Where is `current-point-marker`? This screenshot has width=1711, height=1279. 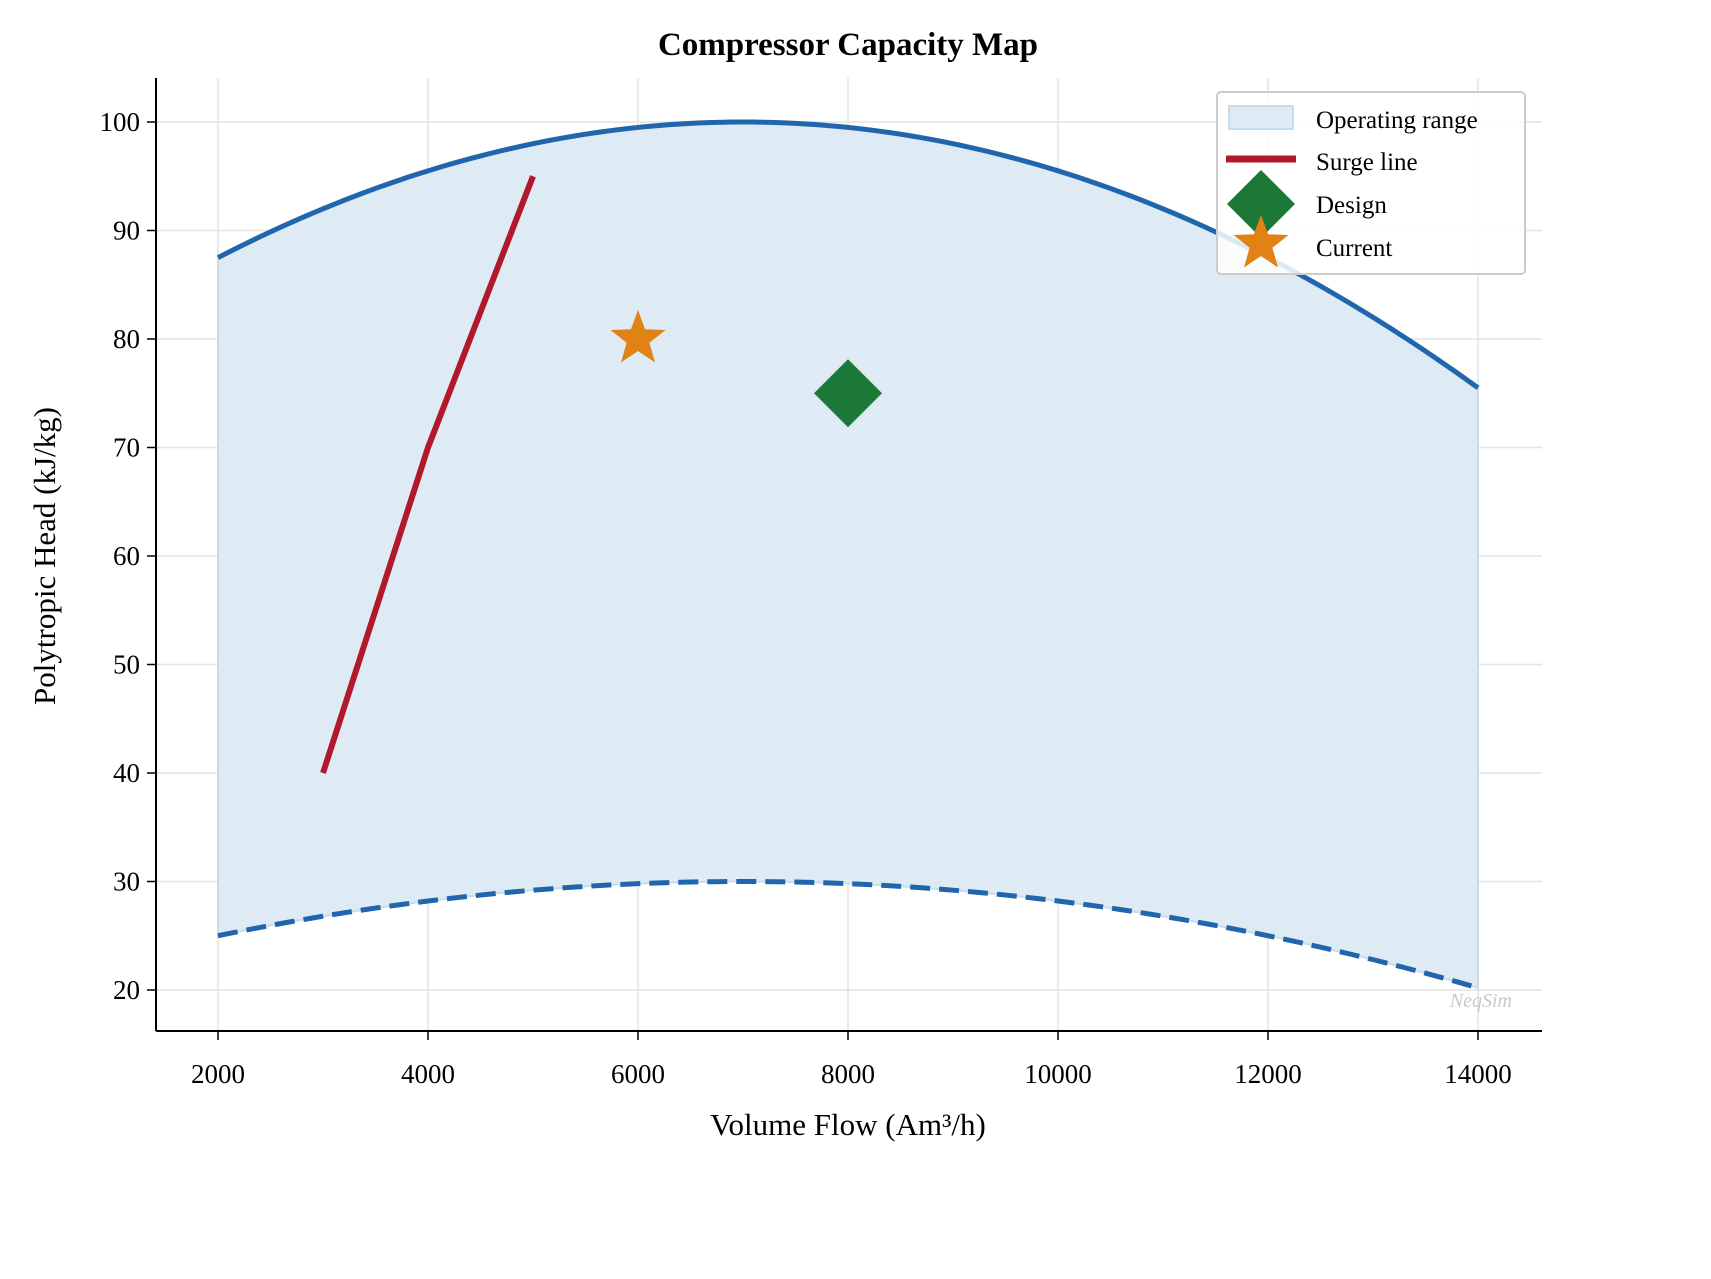 current-point-marker is located at coordinates (638, 336).